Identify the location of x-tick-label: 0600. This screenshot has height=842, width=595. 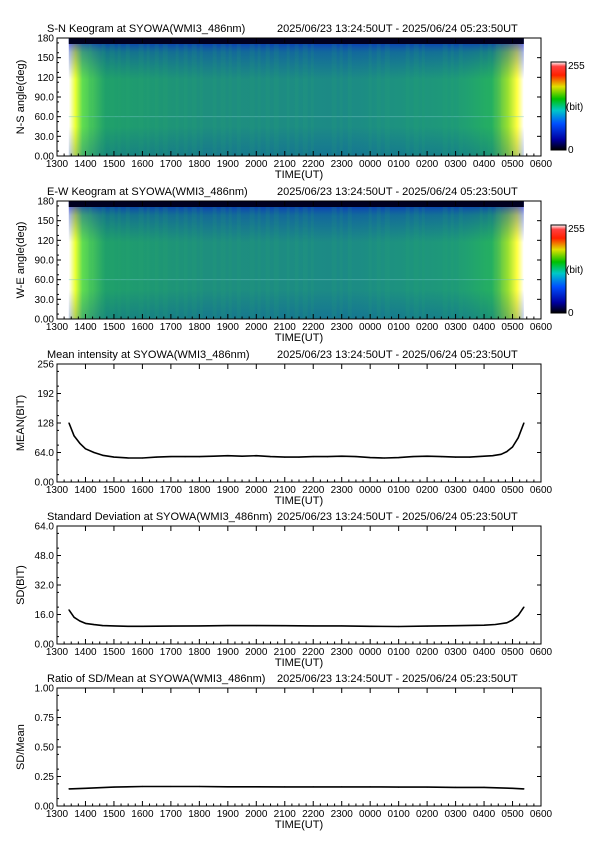
(541, 652).